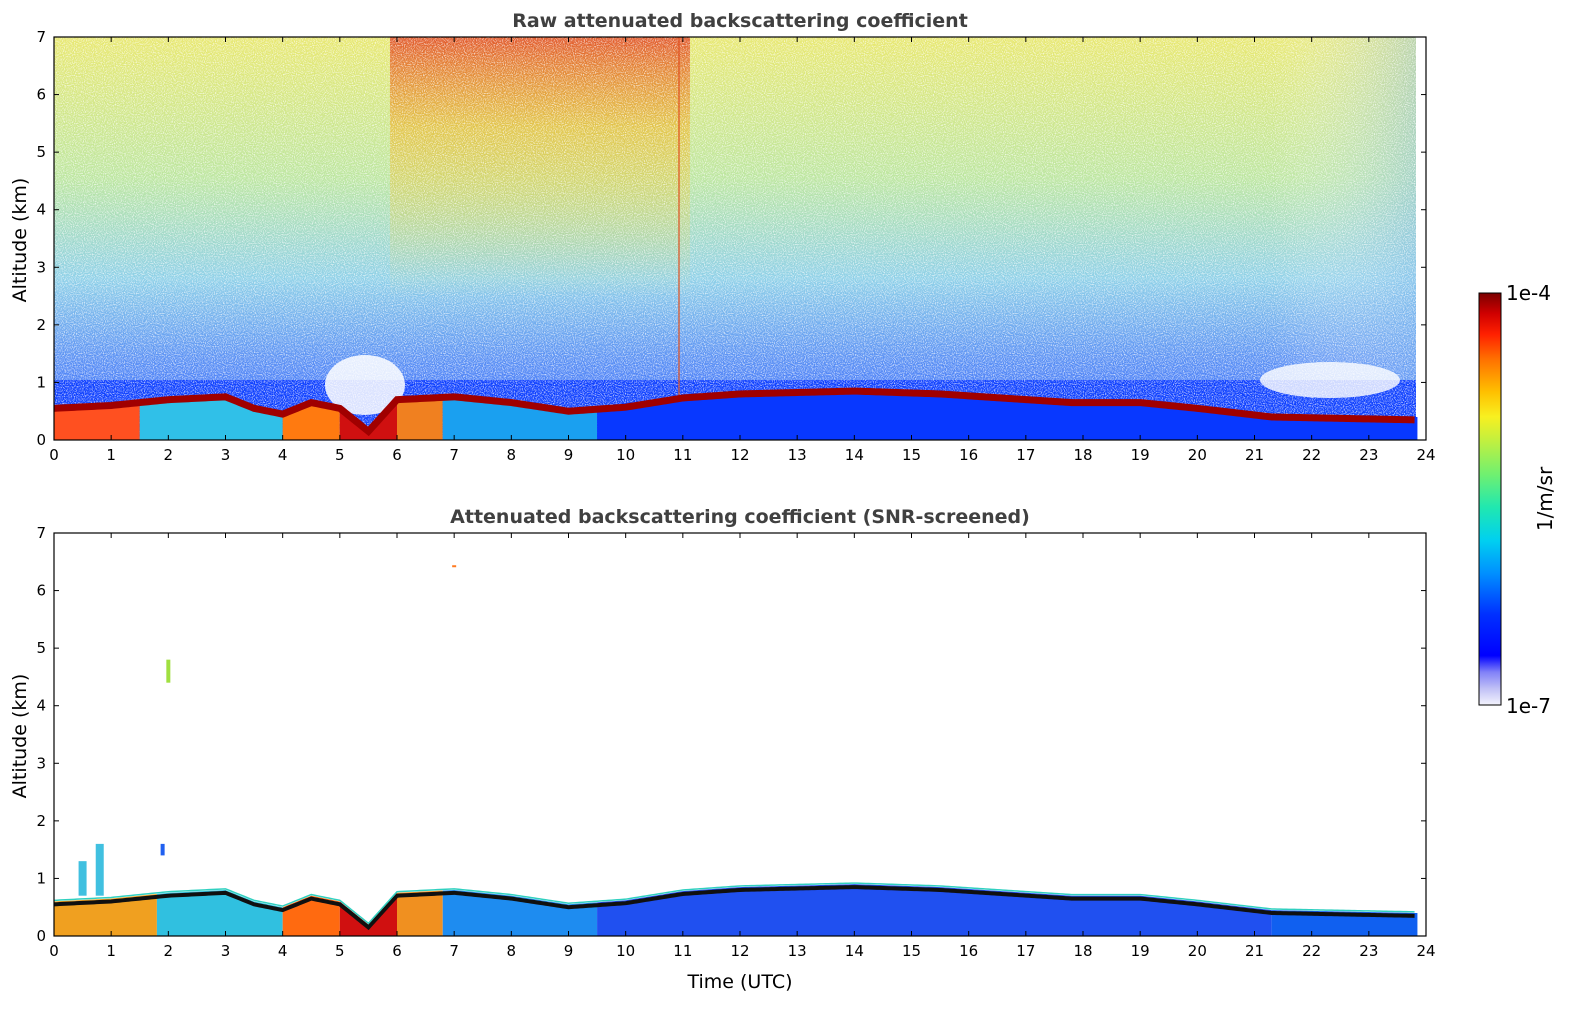 The width and height of the screenshot is (1595, 1020). Describe the element at coordinates (1545, 498) in the screenshot. I see `colorbar-unit-label: 1/m/sr` at that location.